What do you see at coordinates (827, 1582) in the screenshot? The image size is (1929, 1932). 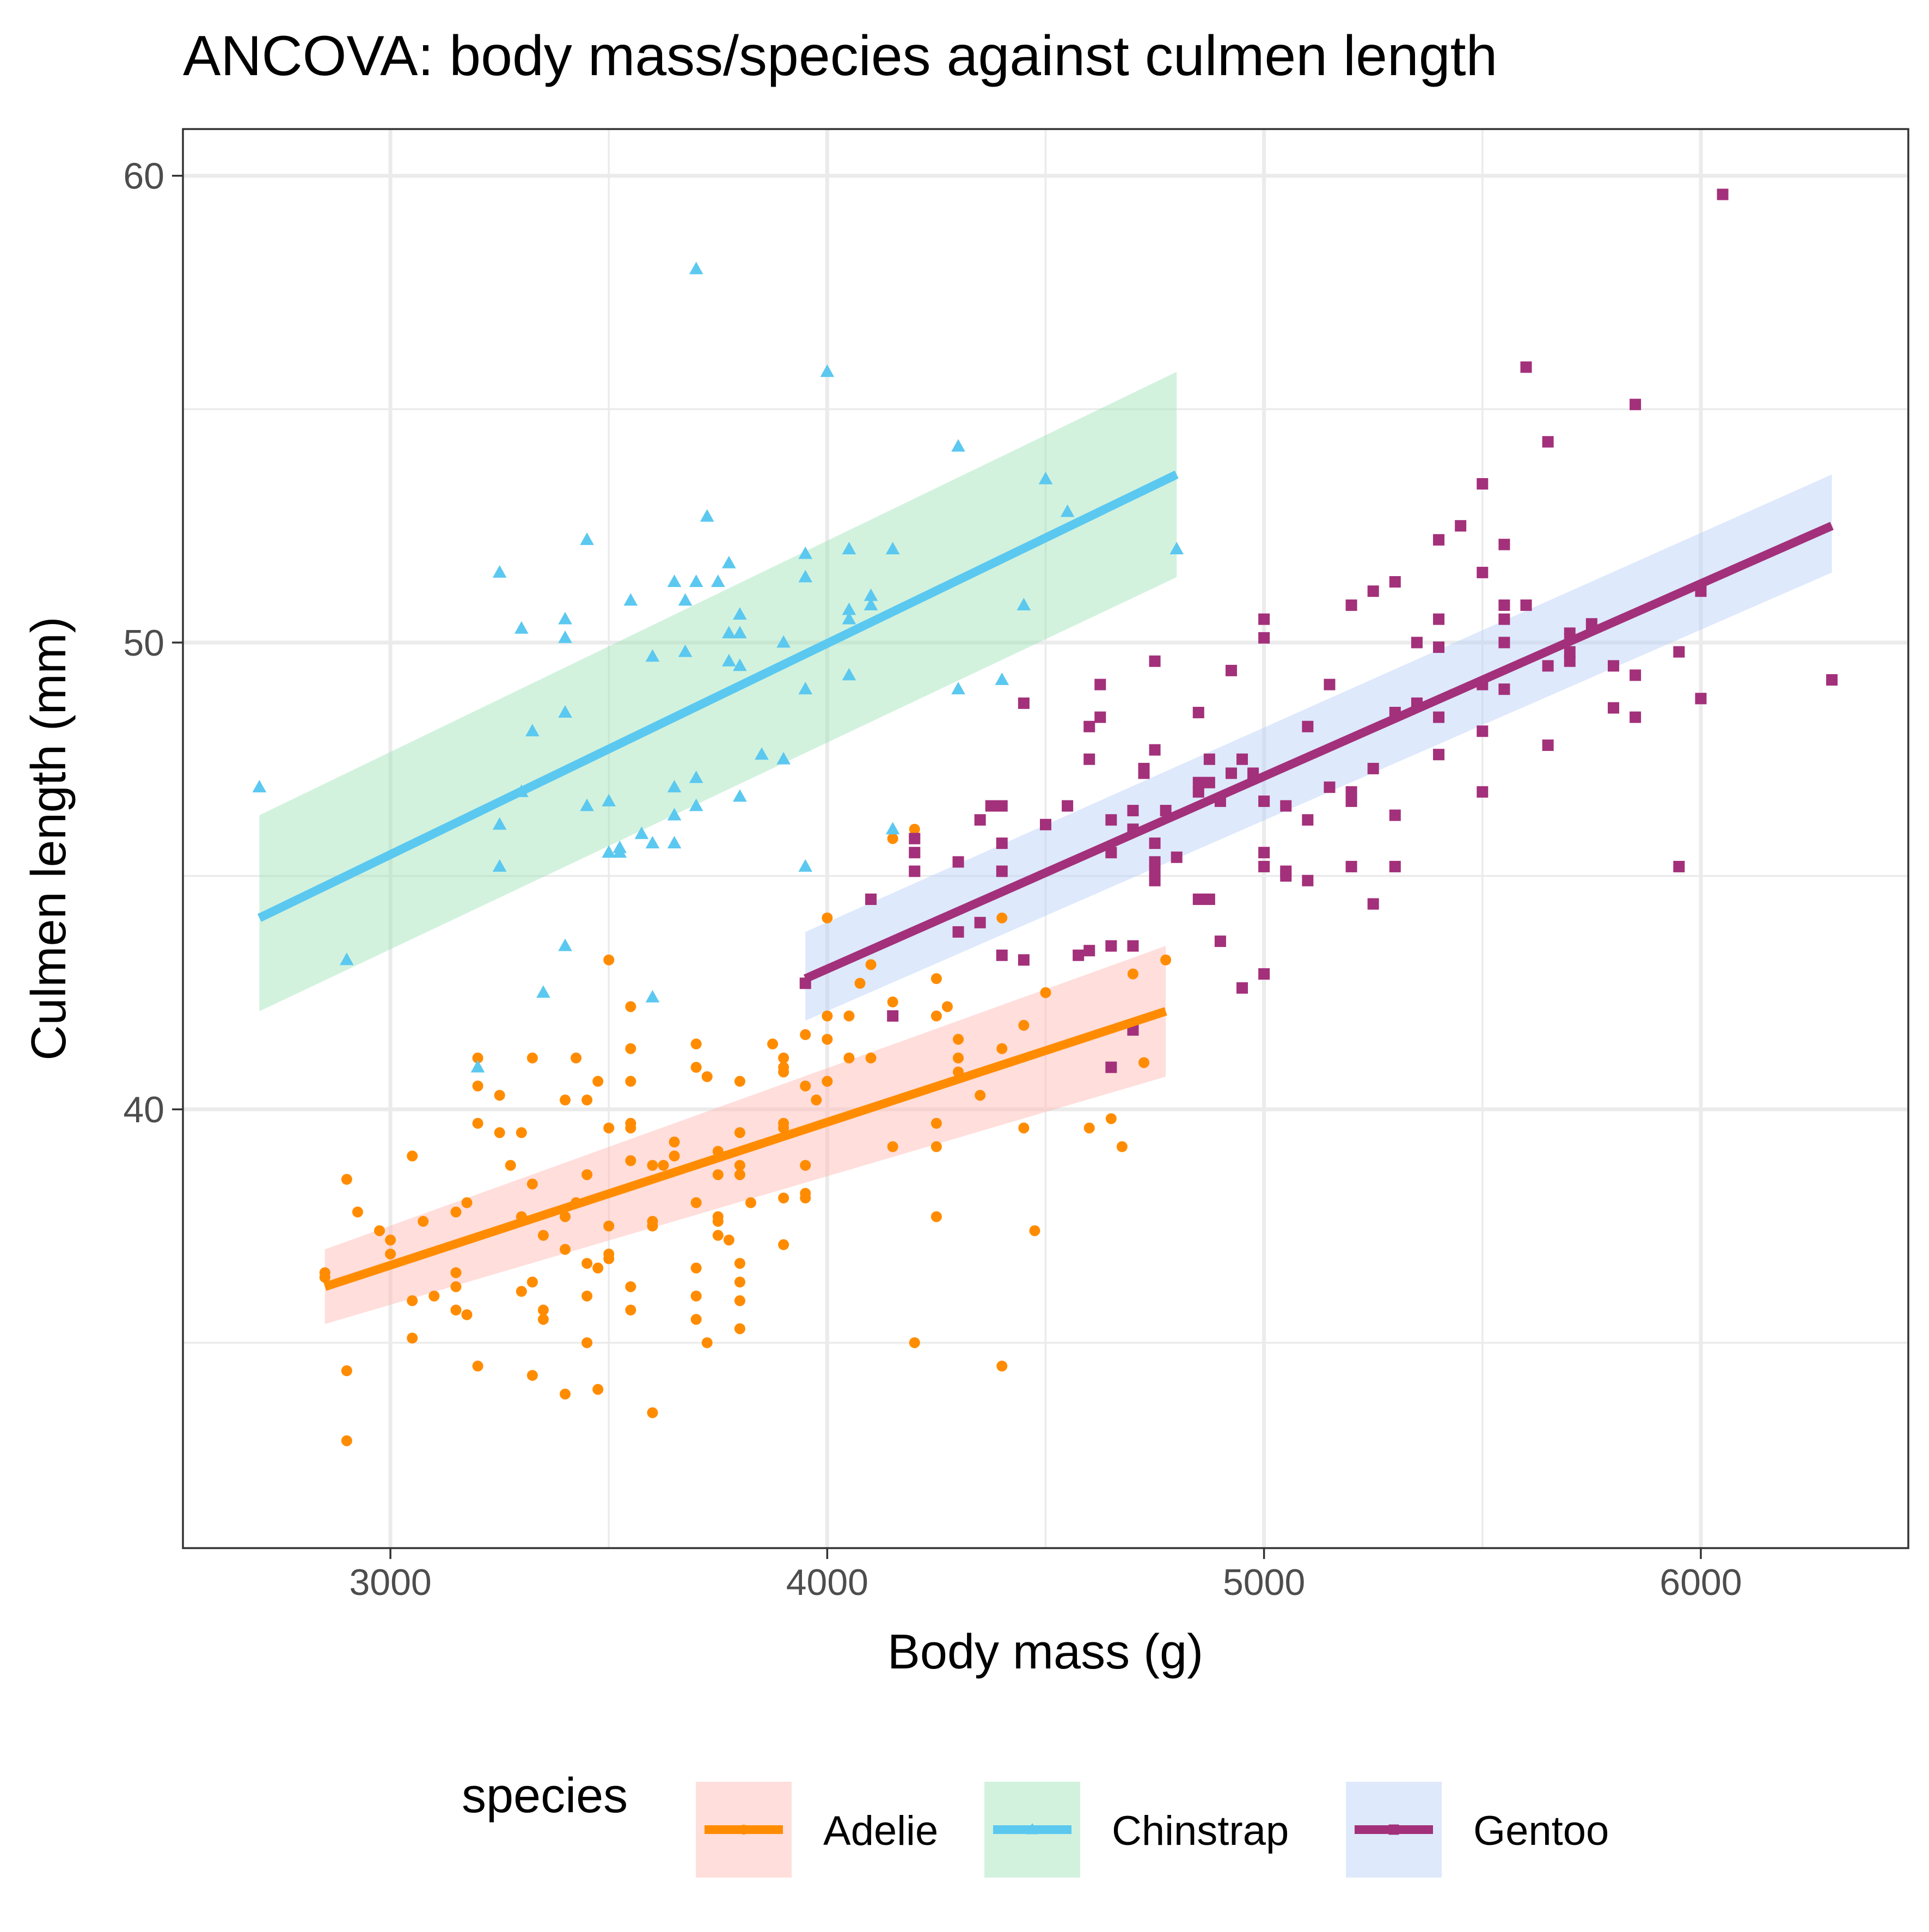 I see `x-tick-label: 4000` at bounding box center [827, 1582].